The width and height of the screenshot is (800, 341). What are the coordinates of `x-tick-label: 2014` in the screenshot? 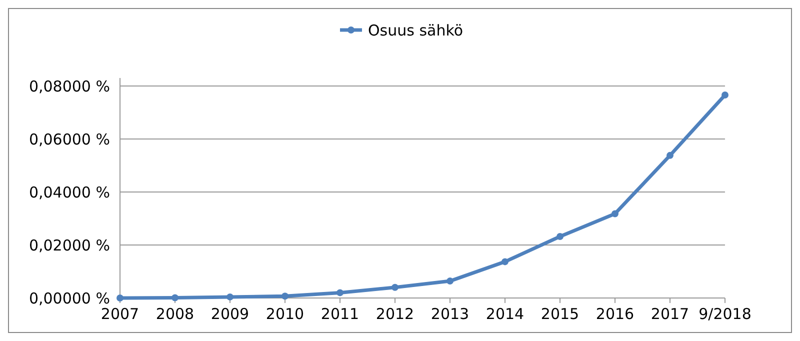 It's located at (505, 314).